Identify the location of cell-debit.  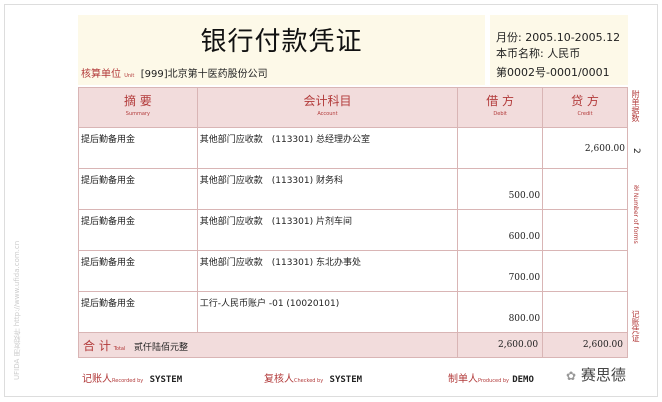
(500, 148).